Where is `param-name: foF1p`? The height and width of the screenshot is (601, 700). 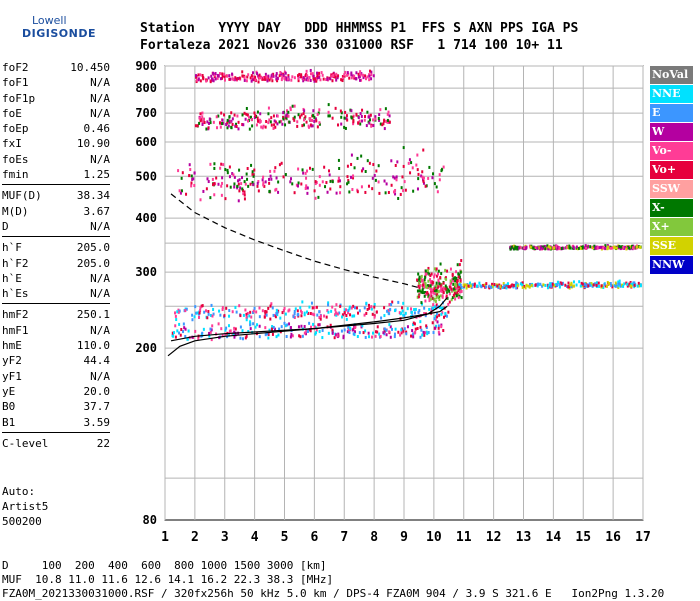 param-name: foF1p is located at coordinates (19, 98).